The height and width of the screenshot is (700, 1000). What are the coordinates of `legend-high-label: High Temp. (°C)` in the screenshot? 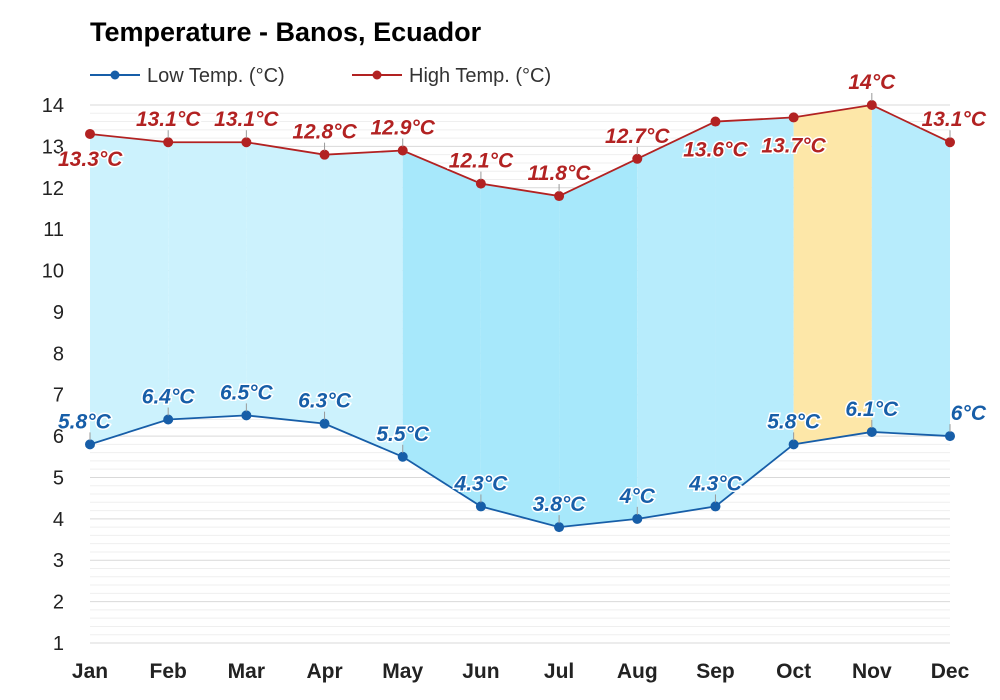 It's located at (480, 76).